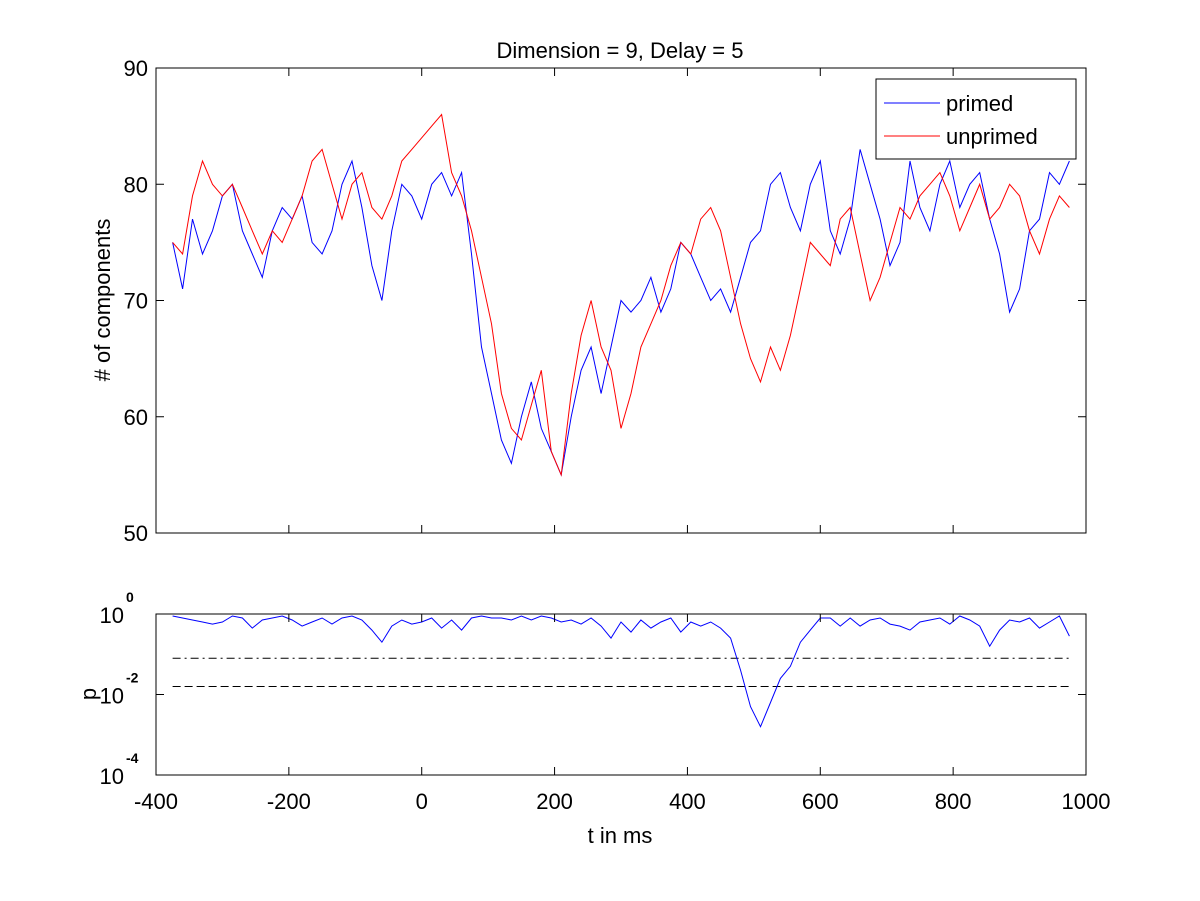 The width and height of the screenshot is (1200, 901). What do you see at coordinates (979, 103) in the screenshot?
I see `legend-label-primed: primed` at bounding box center [979, 103].